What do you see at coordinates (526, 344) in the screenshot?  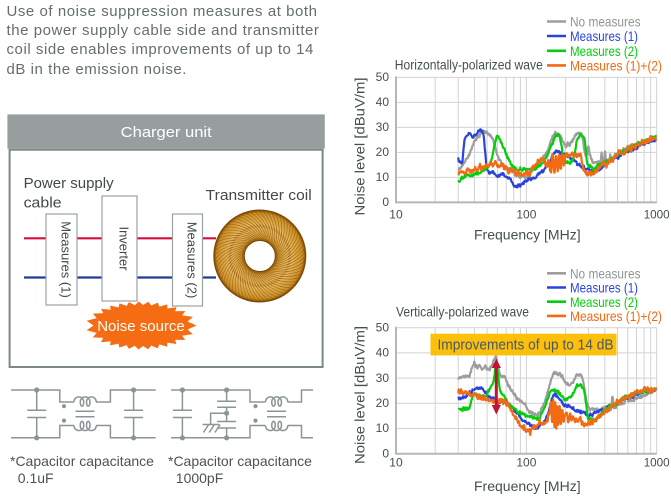 I see `svg-text: Improvements of up to 14 dB` at bounding box center [526, 344].